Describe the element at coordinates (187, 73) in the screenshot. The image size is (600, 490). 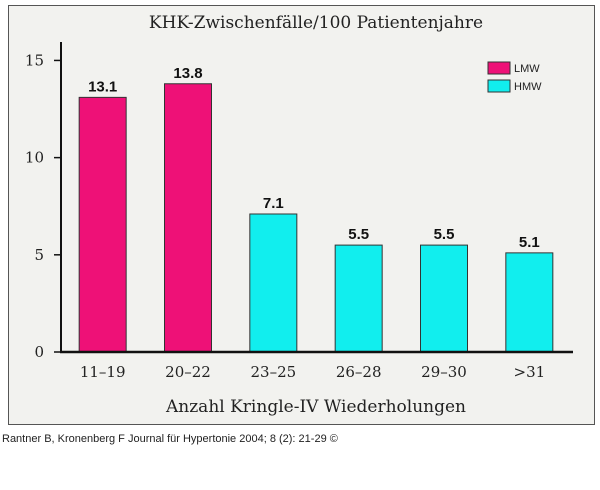
I see `data-label-2: 13.8` at that location.